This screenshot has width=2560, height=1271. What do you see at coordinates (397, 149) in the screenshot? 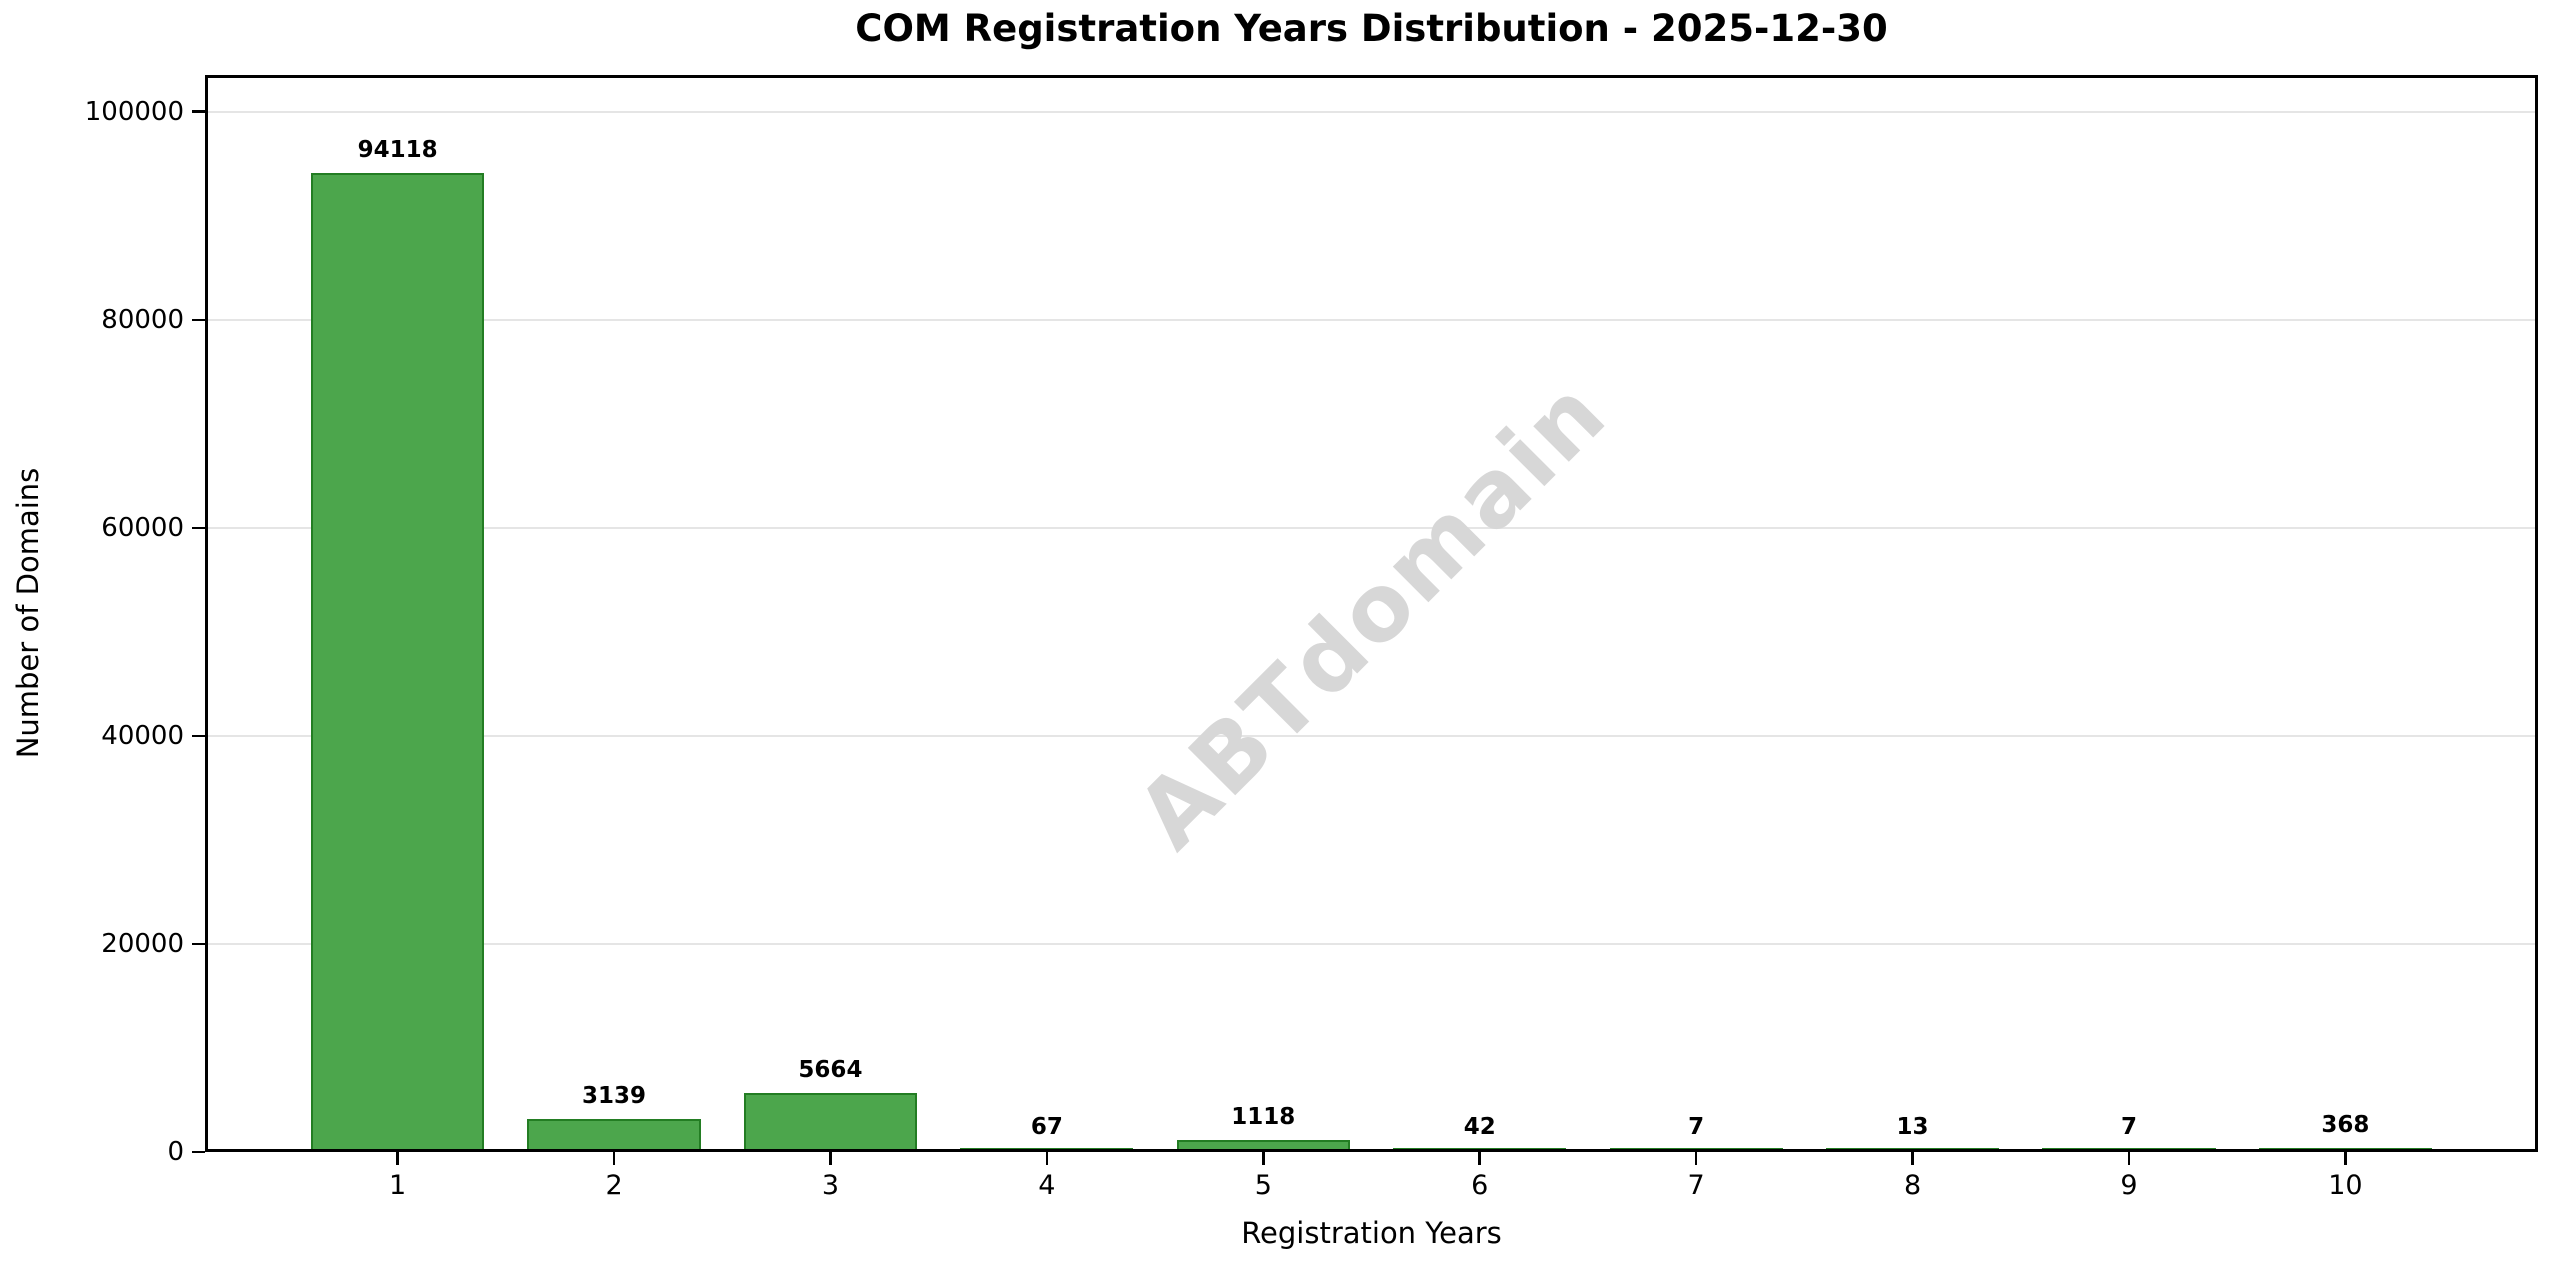
I see `bar-value-label: 94118` at bounding box center [397, 149].